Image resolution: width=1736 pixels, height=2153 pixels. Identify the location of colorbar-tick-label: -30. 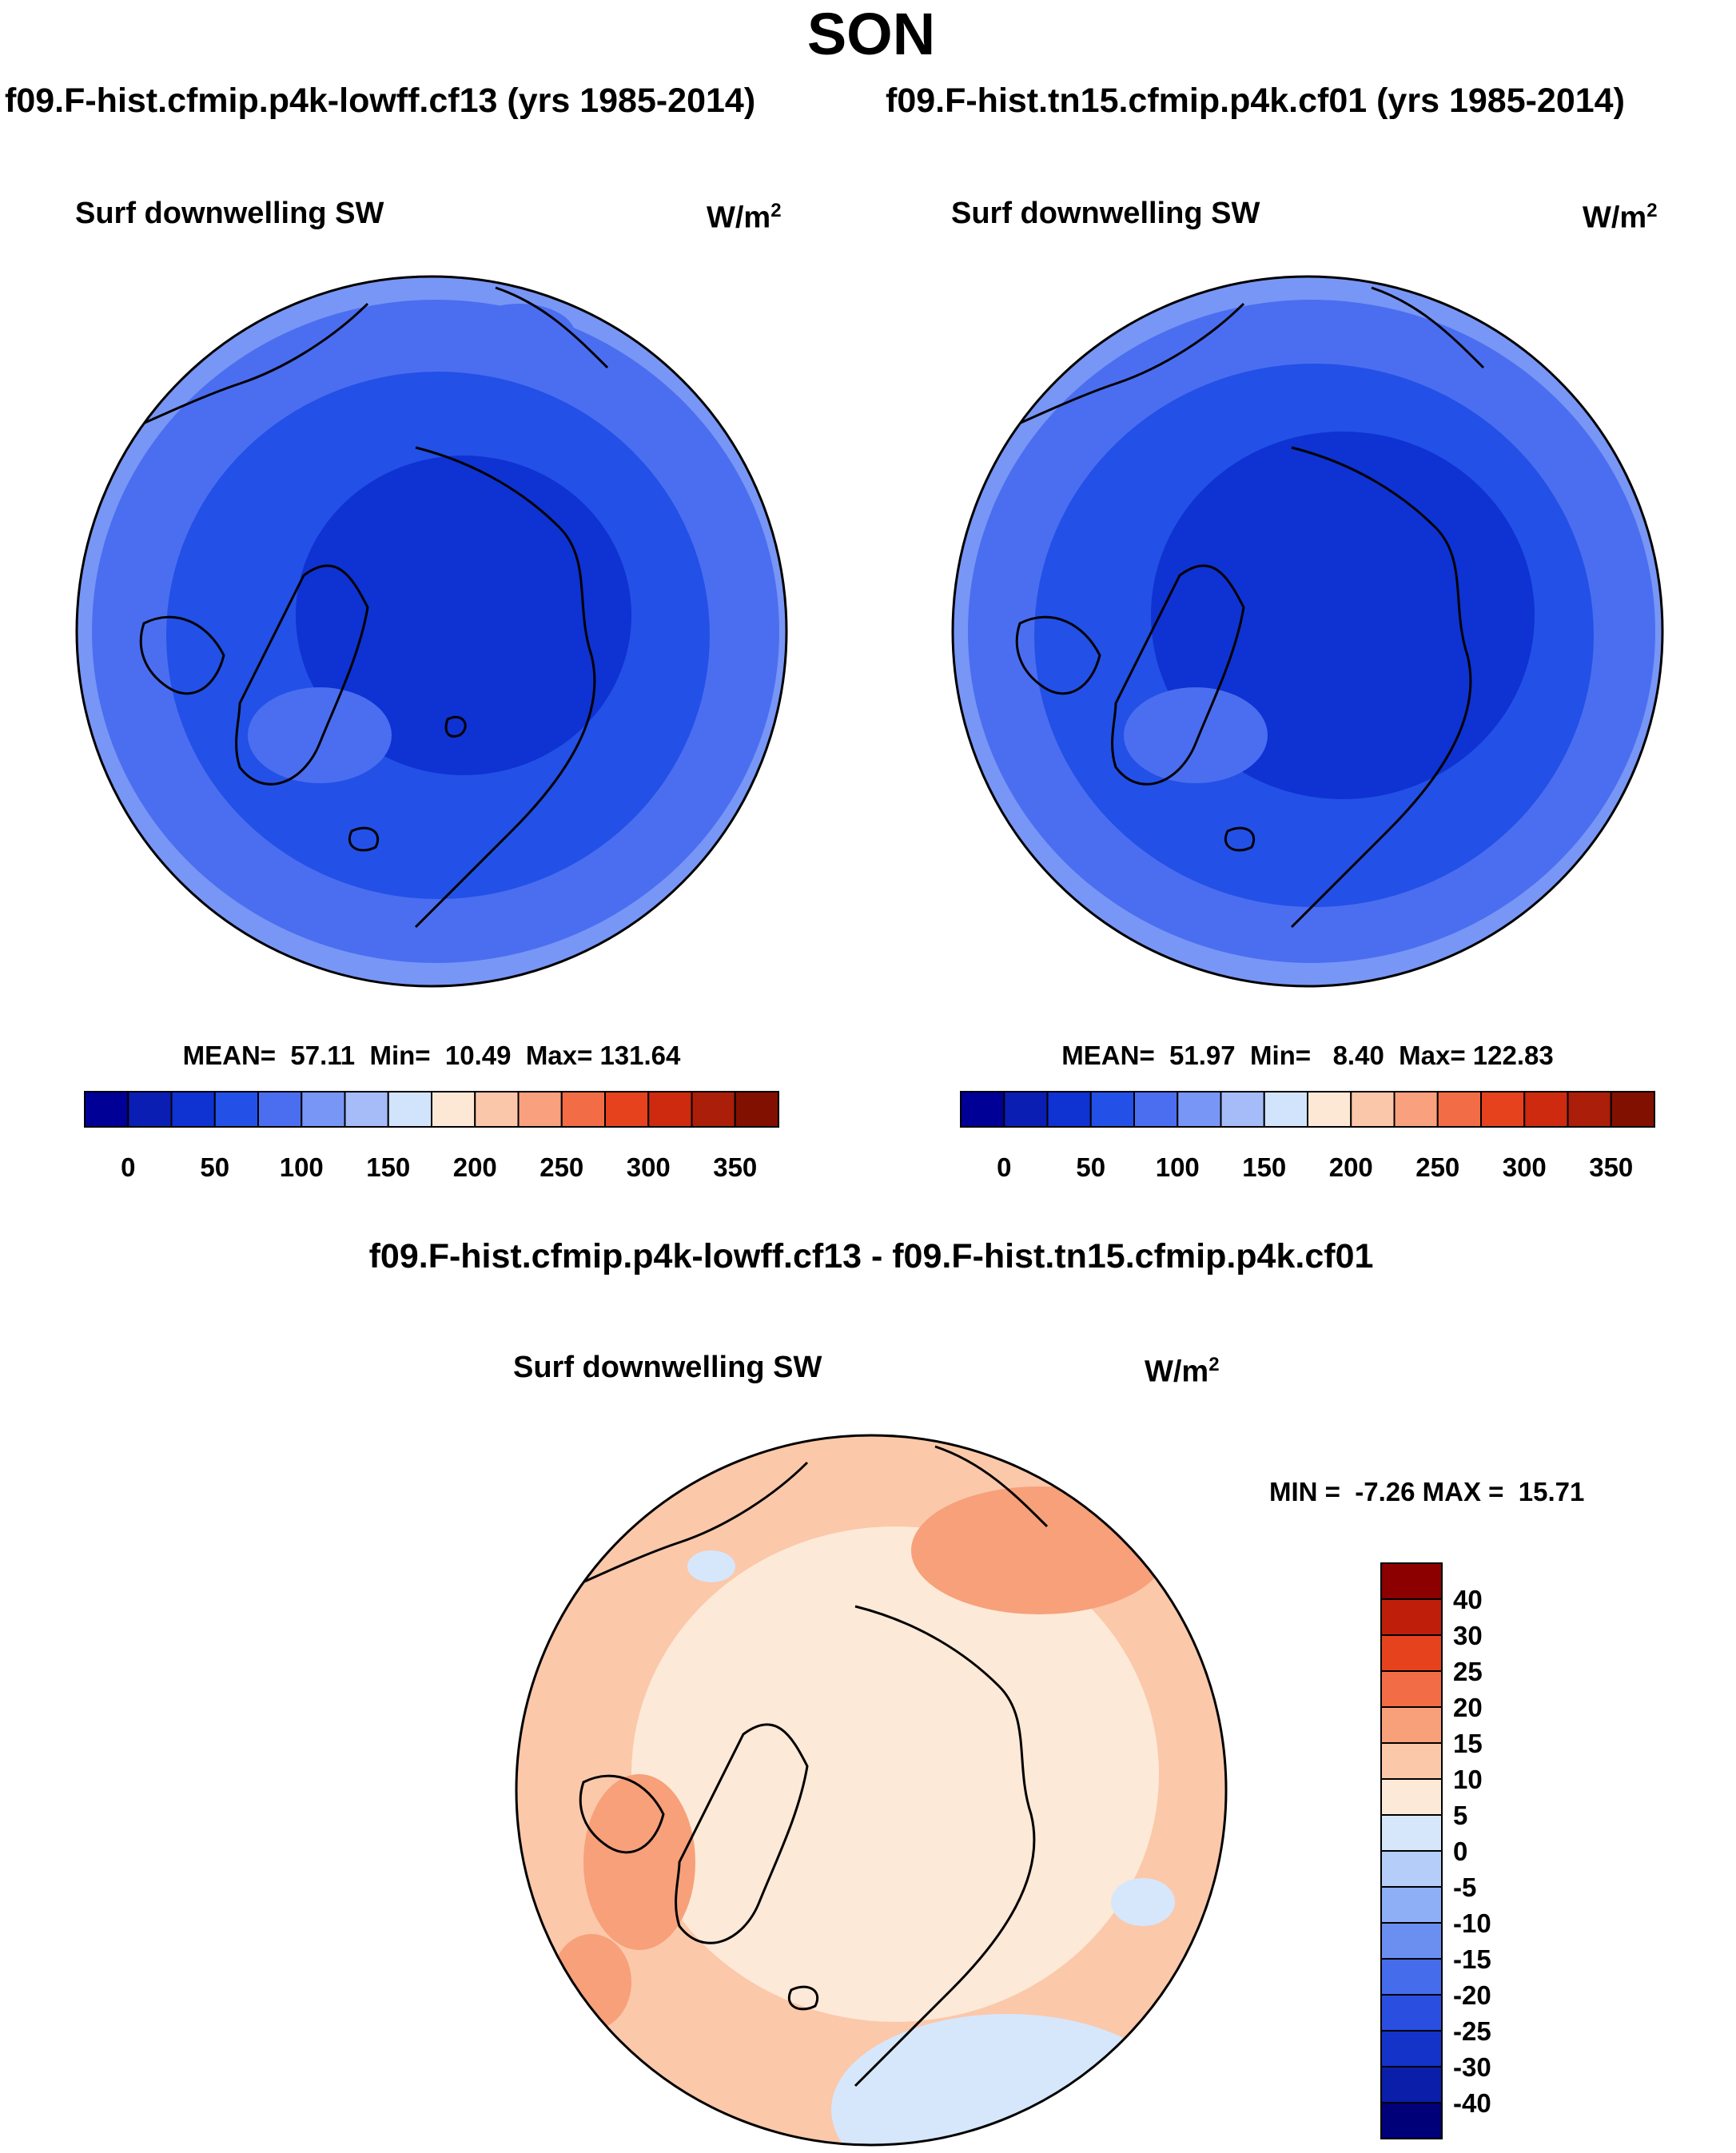
(1472, 2067).